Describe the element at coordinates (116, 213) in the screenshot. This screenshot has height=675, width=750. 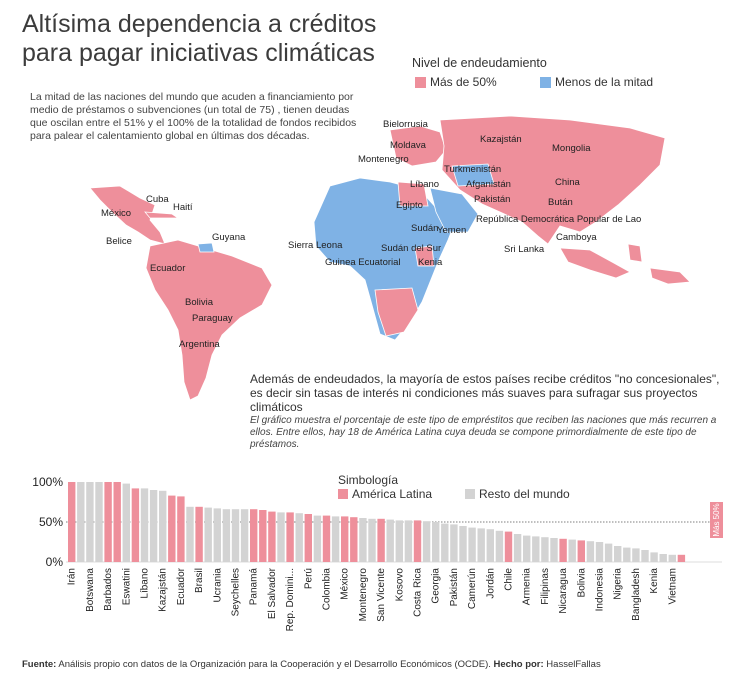
I see `map-label: México` at that location.